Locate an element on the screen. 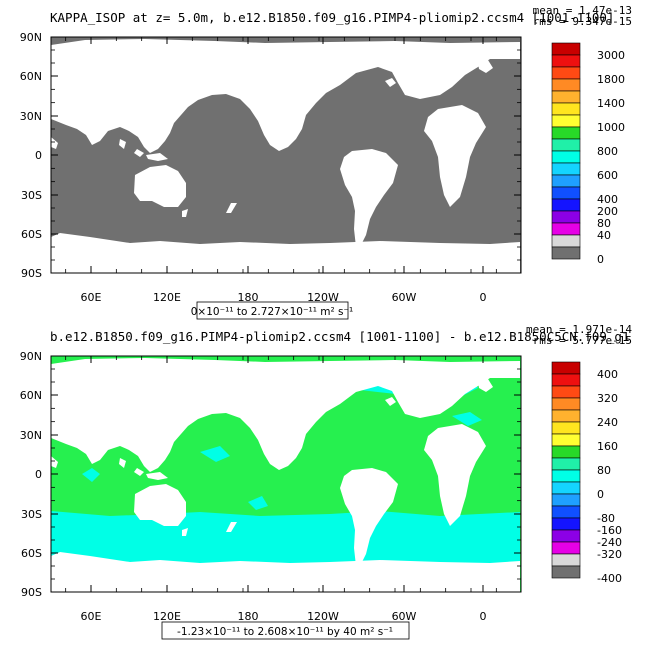  colorbar-label: 40 is located at coordinates (604, 235).